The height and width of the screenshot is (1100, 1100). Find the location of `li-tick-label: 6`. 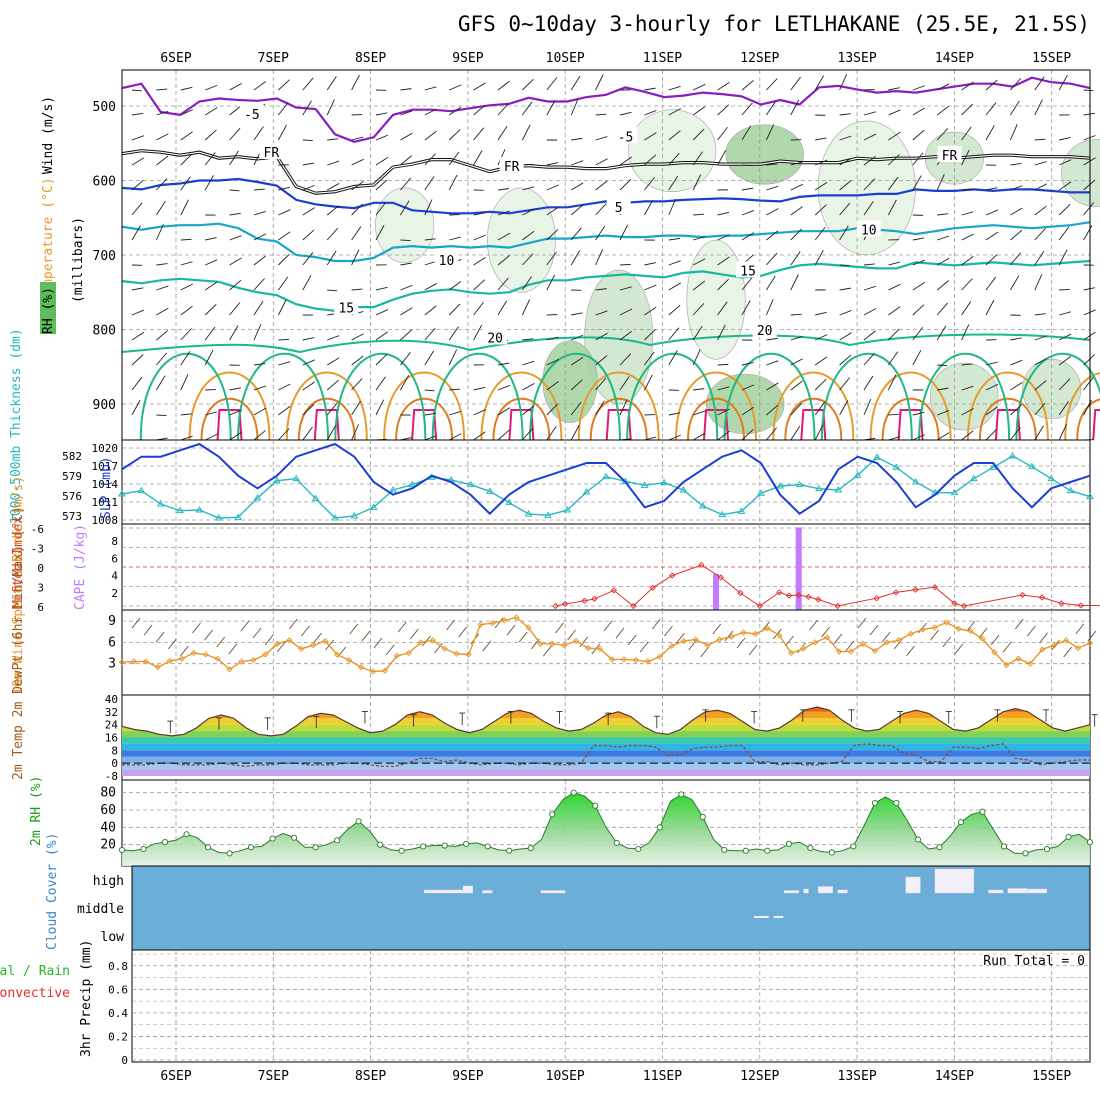

li-tick-label: 6 is located at coordinates (40, 607).